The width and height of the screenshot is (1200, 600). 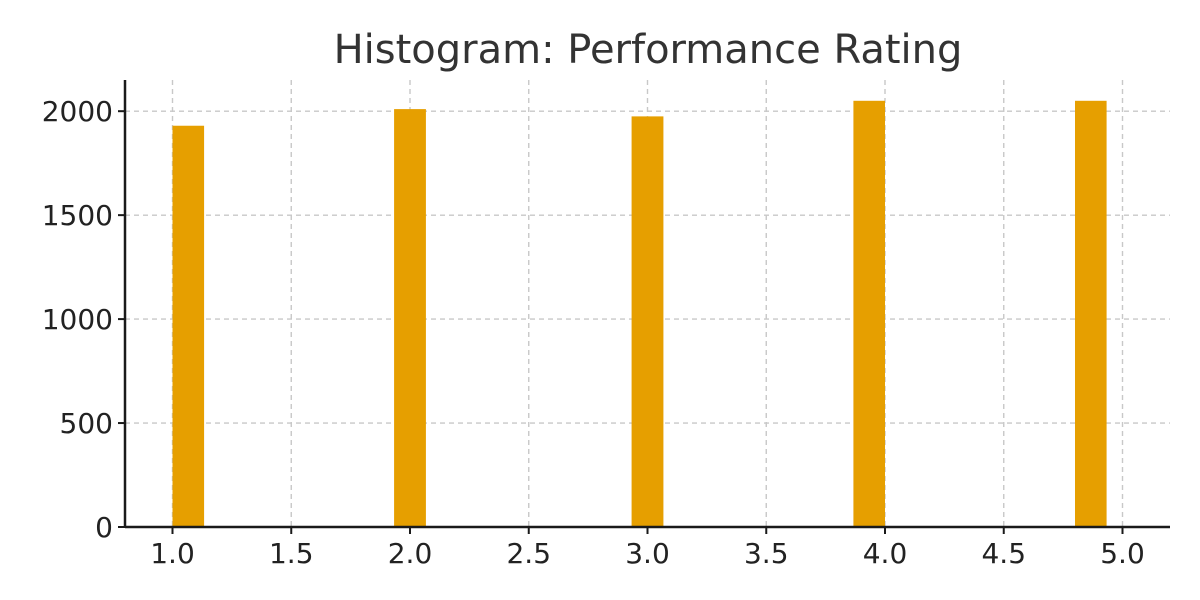 What do you see at coordinates (1122, 553) in the screenshot?
I see `x-tick-label: 5.0` at bounding box center [1122, 553].